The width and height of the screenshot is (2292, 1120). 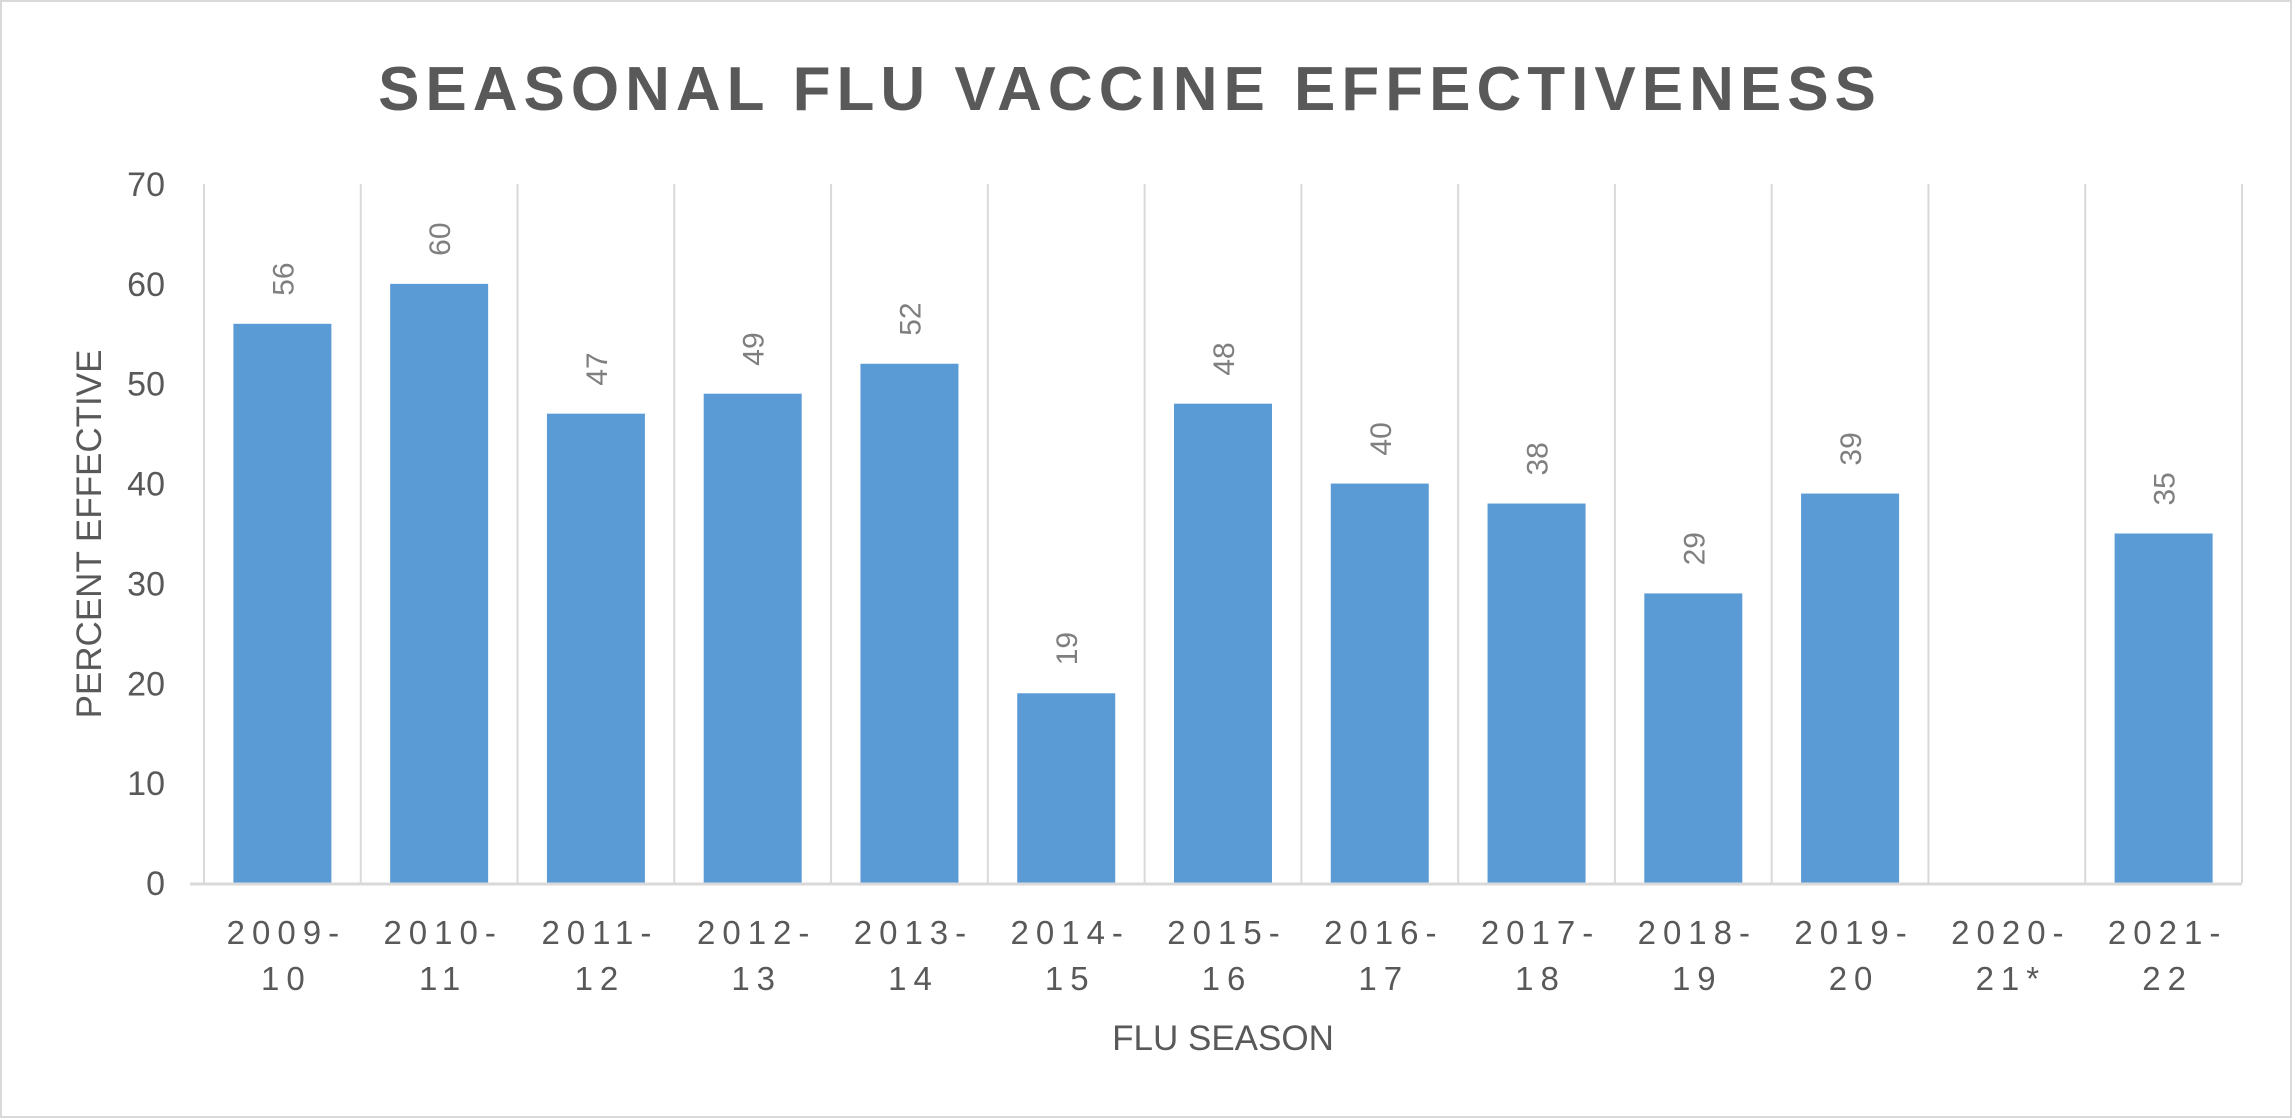 What do you see at coordinates (2011, 978) in the screenshot?
I see `x-tick-line: 21*` at bounding box center [2011, 978].